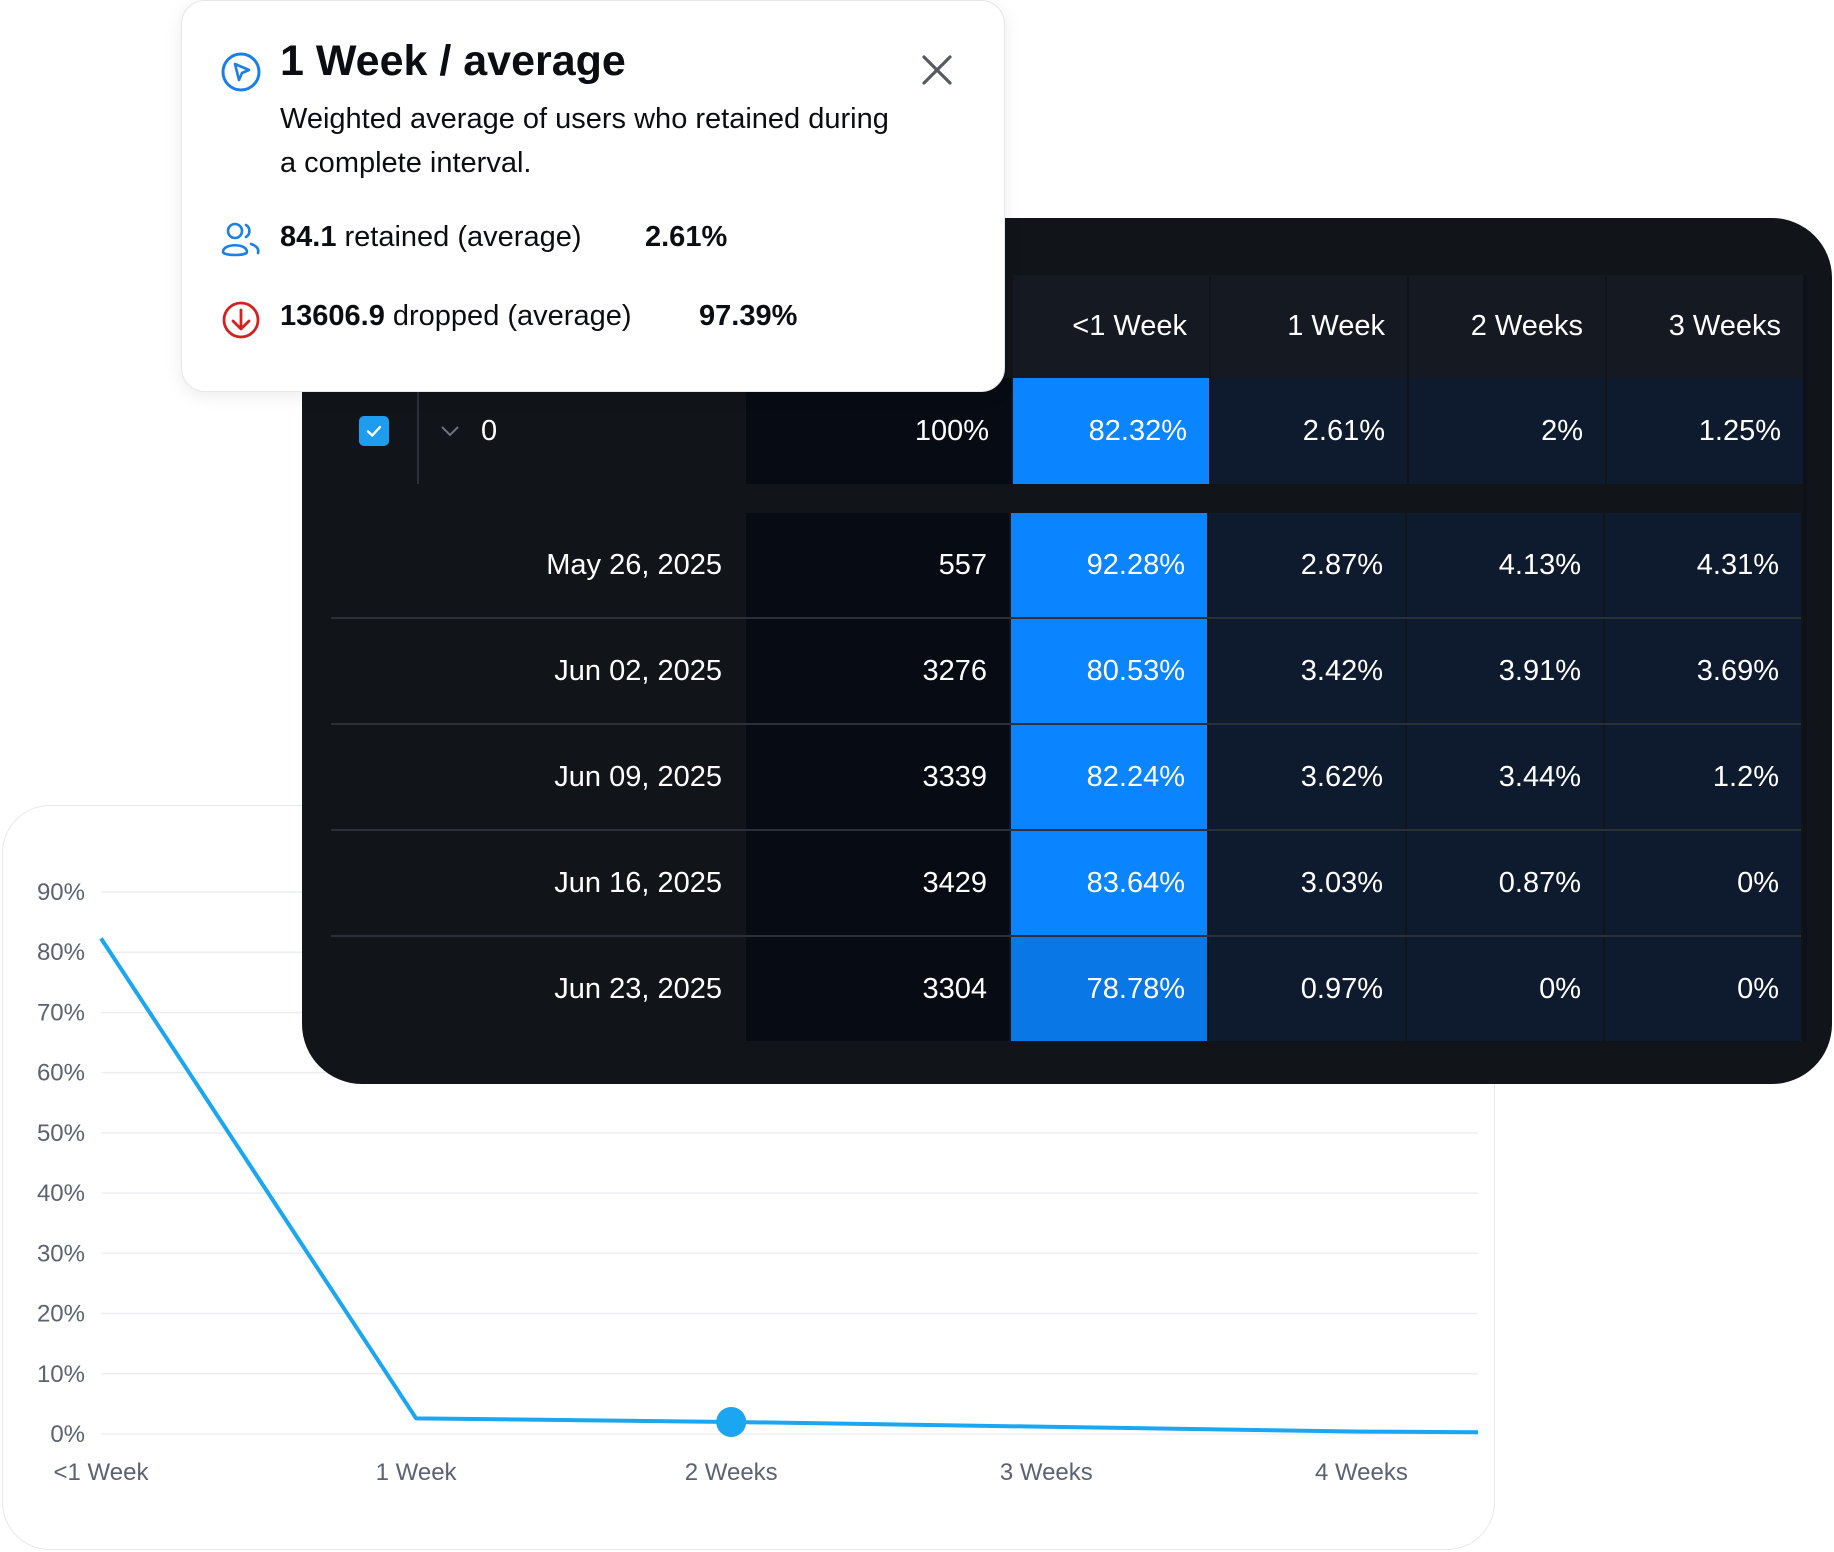 This screenshot has width=1834, height=1552. Describe the element at coordinates (61, 952) in the screenshot. I see `y-tick-label: 80%` at that location.